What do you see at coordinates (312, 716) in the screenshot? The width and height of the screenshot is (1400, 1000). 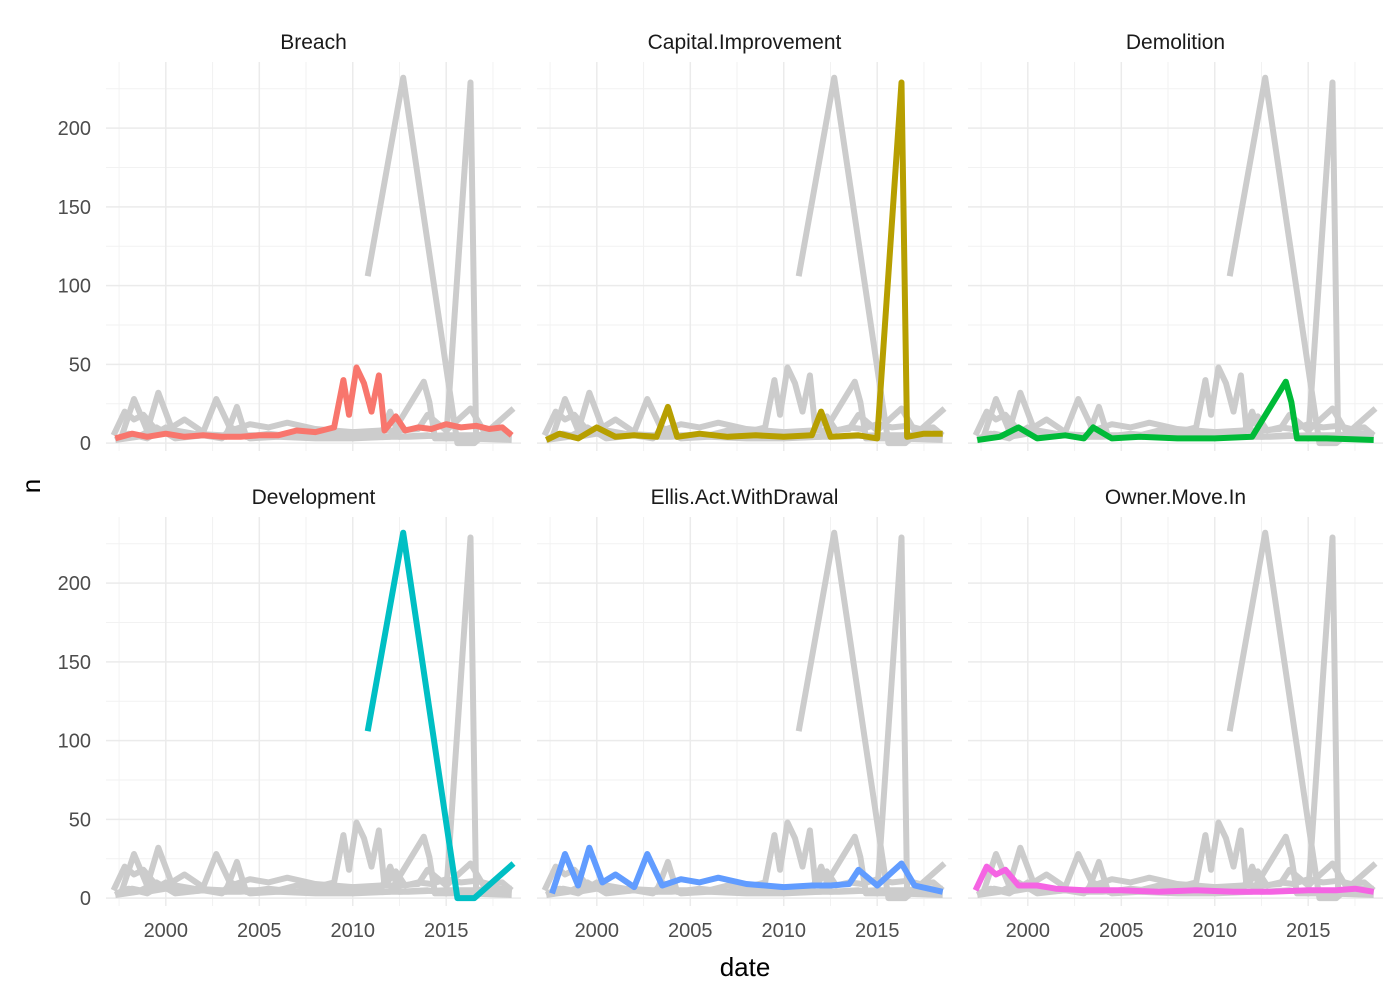 I see `background-line-capital-improvement-in-development` at bounding box center [312, 716].